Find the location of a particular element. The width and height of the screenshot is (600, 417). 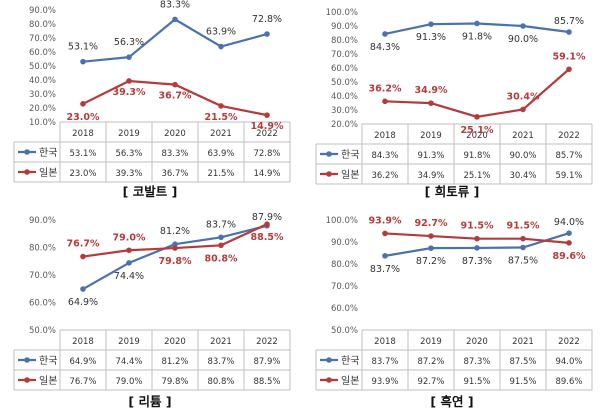

y-tick-label: 20.0% is located at coordinates (344, 125).